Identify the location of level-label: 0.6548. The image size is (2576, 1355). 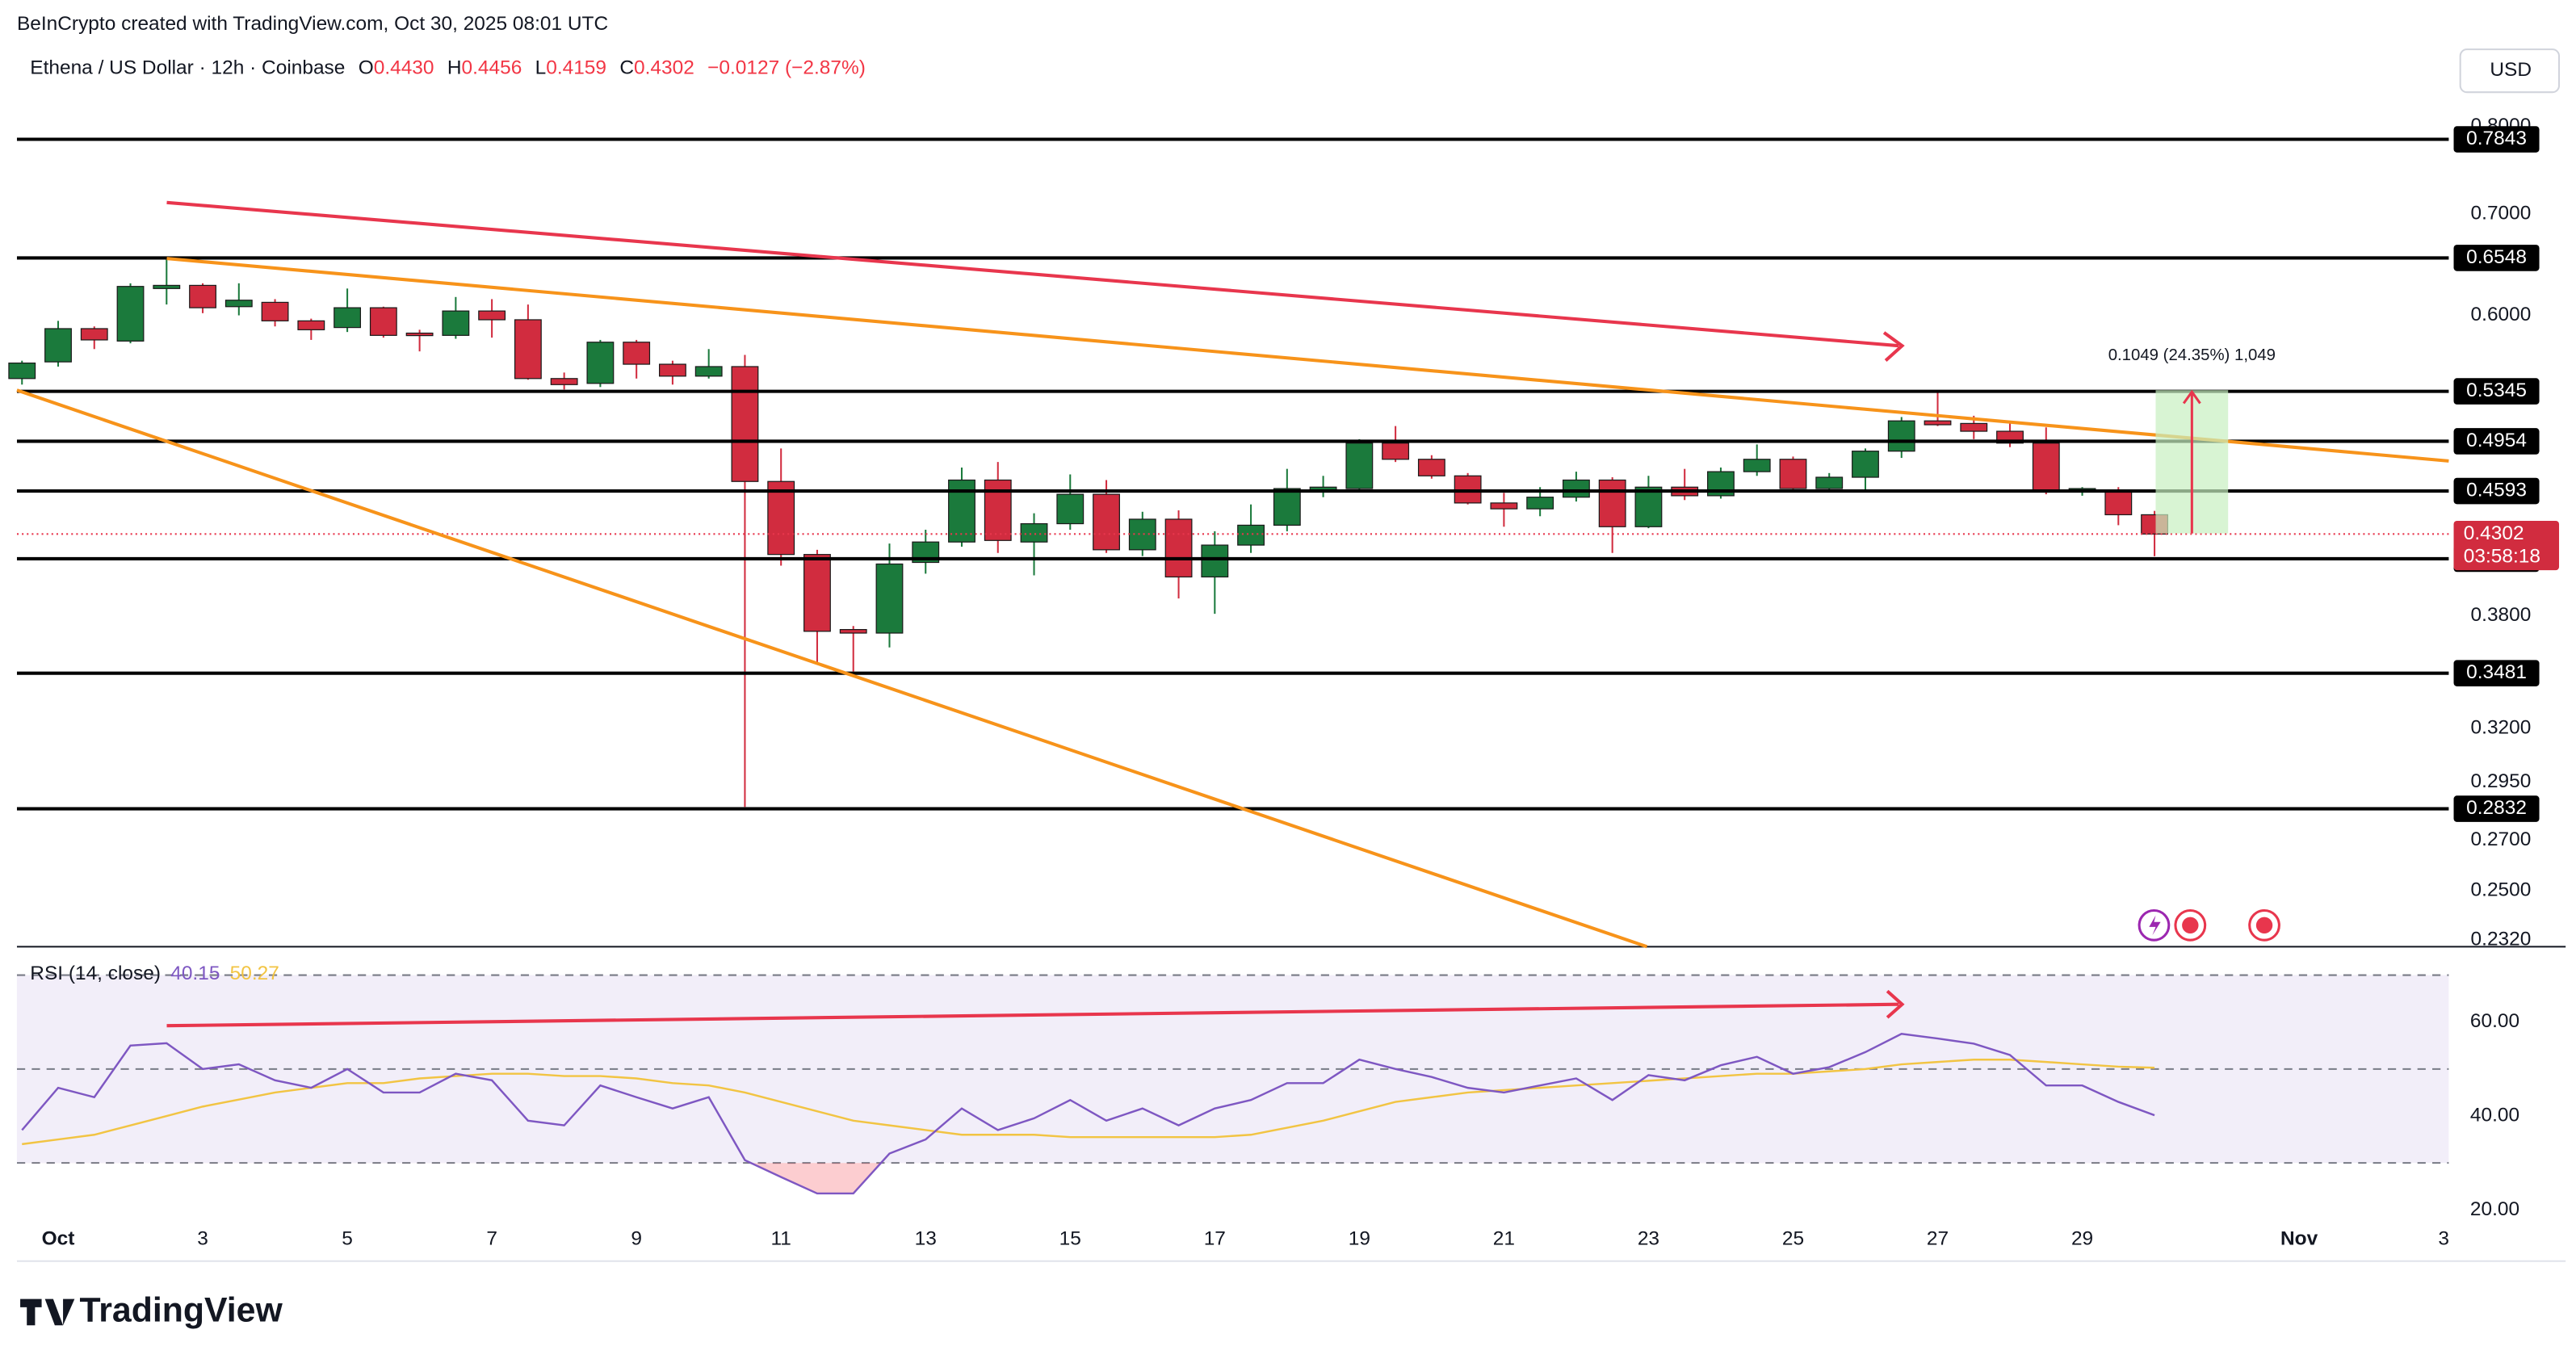
(2496, 257).